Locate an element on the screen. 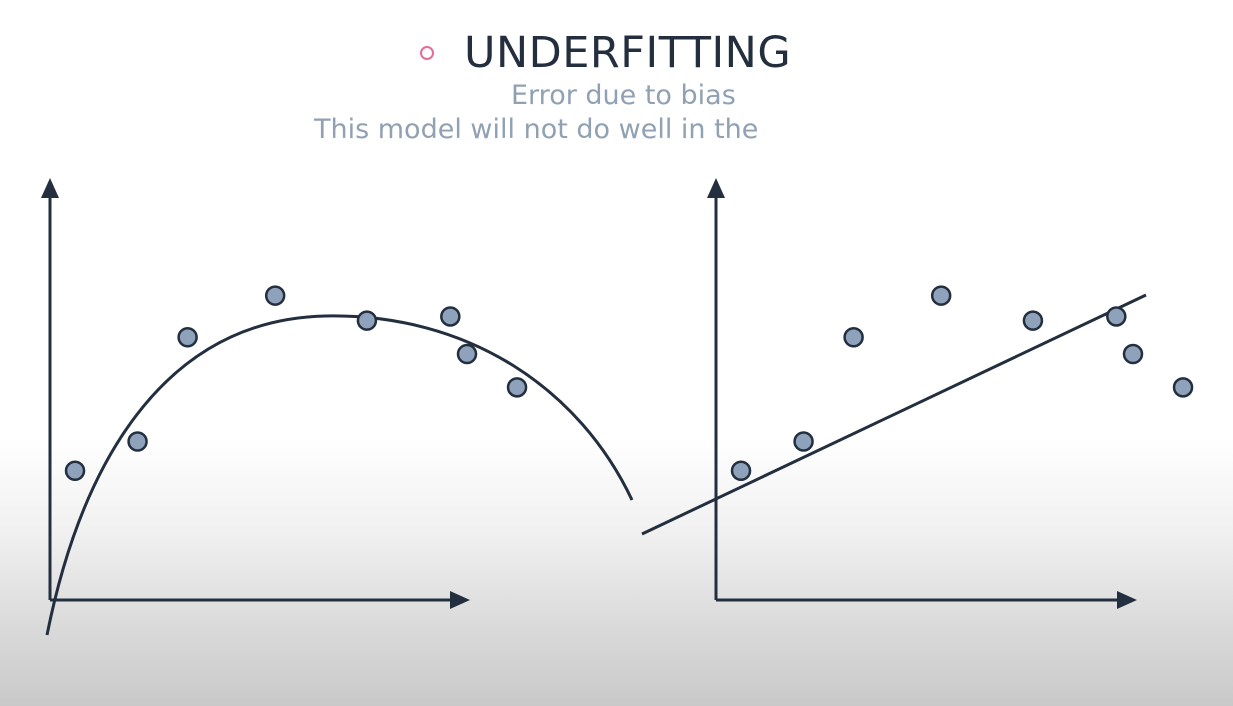 This screenshot has width=1233, height=706. subtitle-line-1: Error due to bias is located at coordinates (623, 95).